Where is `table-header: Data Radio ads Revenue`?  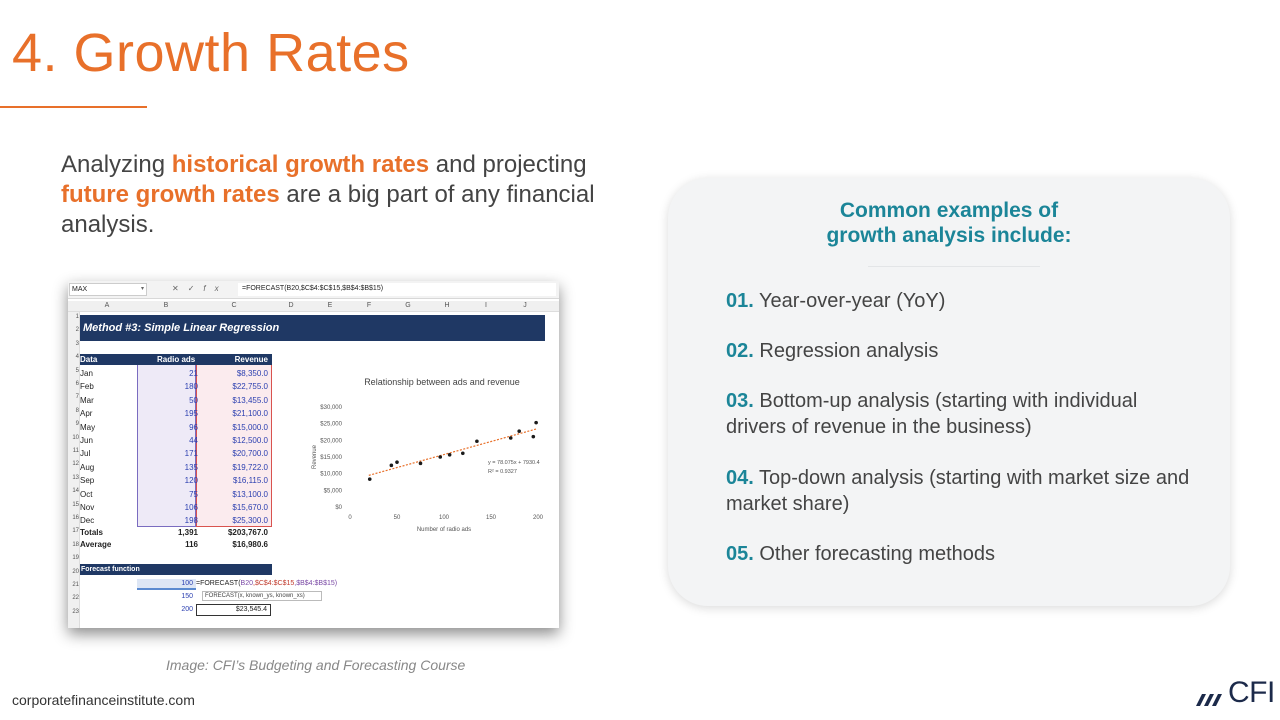
table-header: Data Radio ads Revenue is located at coordinates (176, 359).